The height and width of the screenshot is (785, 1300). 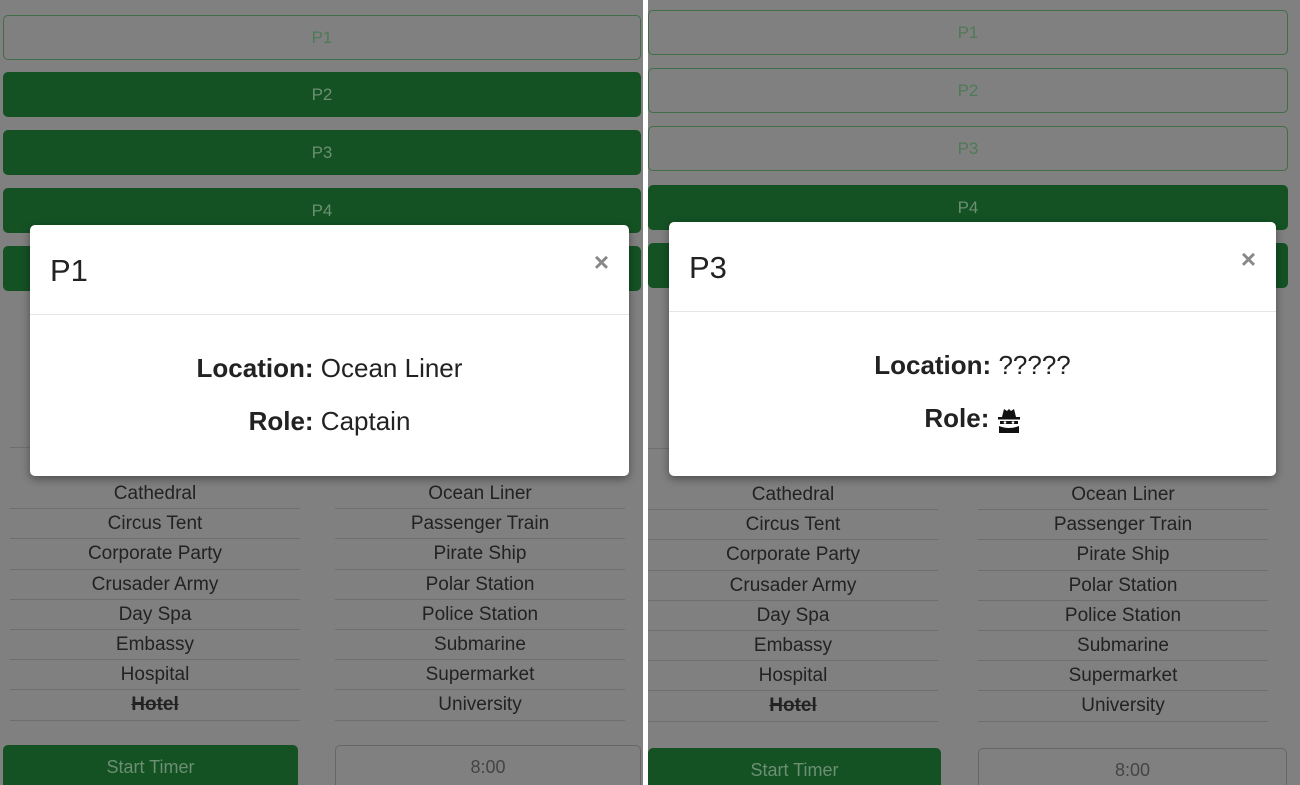 I want to click on modal-title: P1, so click(x=69, y=270).